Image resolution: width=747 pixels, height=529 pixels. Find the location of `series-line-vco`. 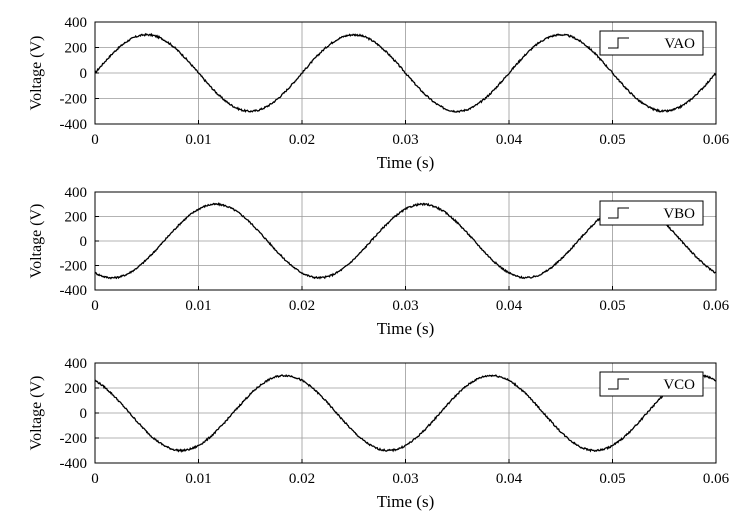

series-line-vco is located at coordinates (405, 413).